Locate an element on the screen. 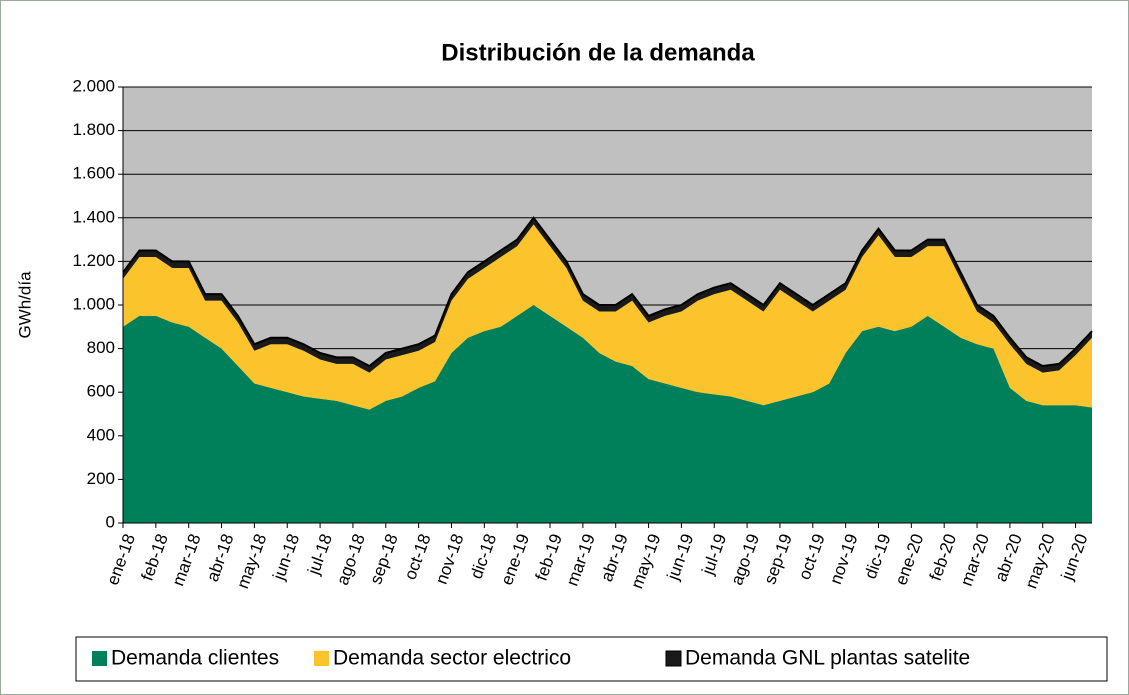 The height and width of the screenshot is (695, 1129). y-tick-label: 1.800 is located at coordinates (93, 129).